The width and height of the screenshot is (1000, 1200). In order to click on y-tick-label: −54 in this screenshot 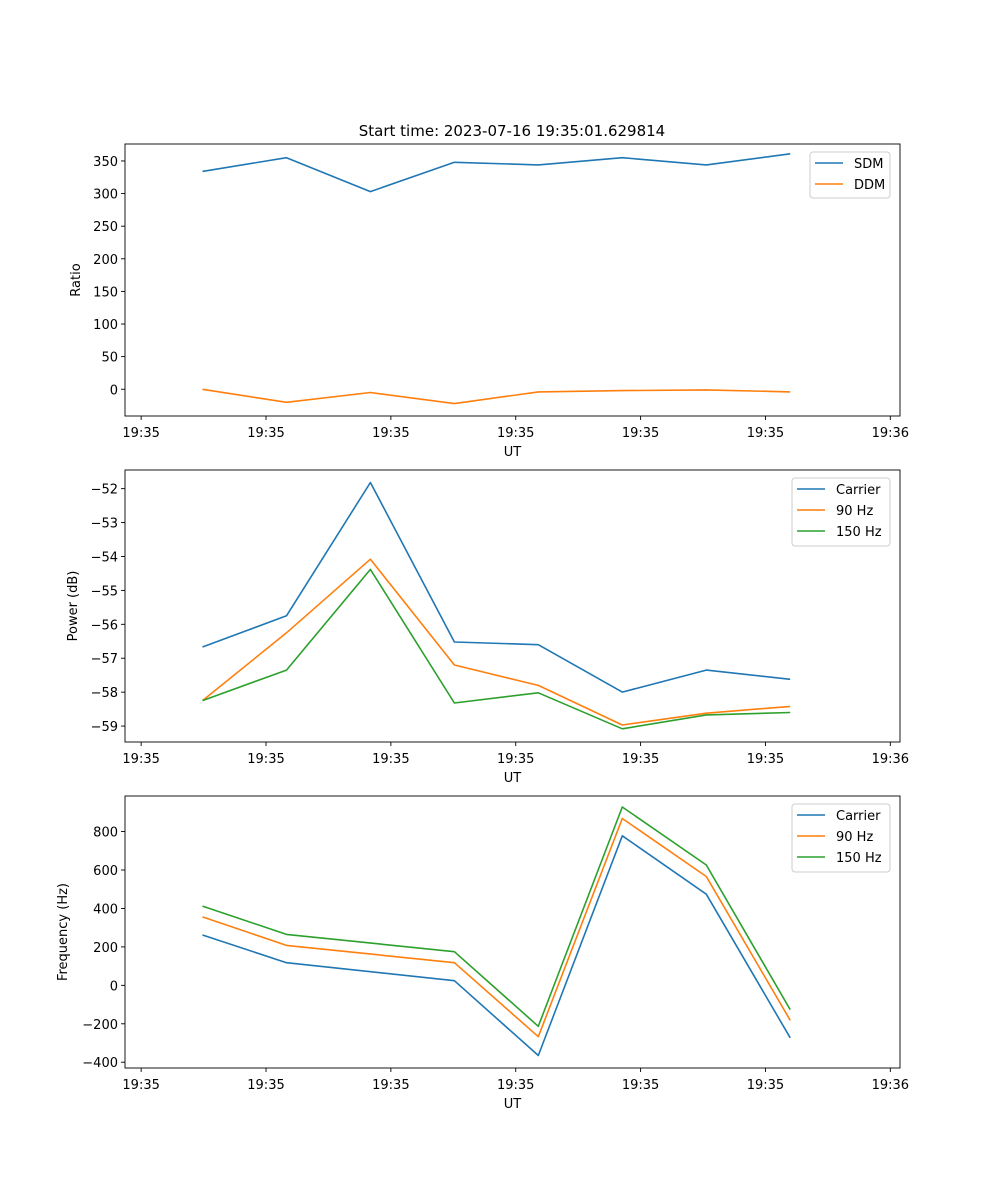, I will do `click(104, 557)`.